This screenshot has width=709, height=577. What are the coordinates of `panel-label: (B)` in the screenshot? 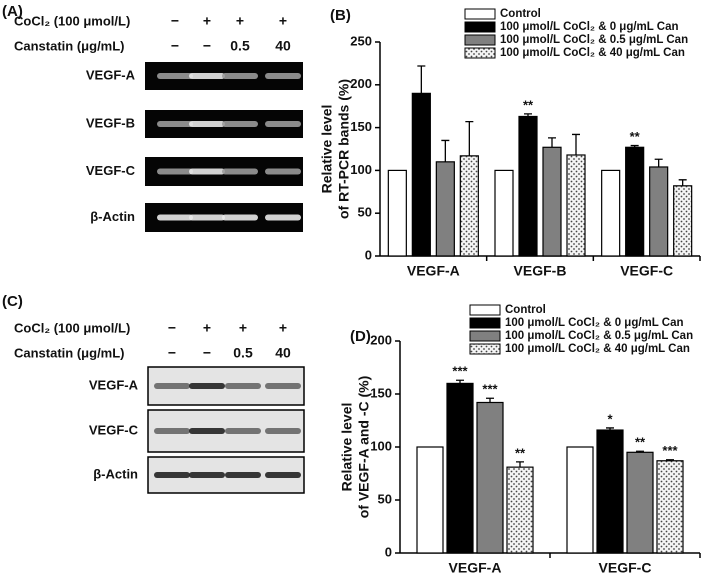 It's located at (340, 15).